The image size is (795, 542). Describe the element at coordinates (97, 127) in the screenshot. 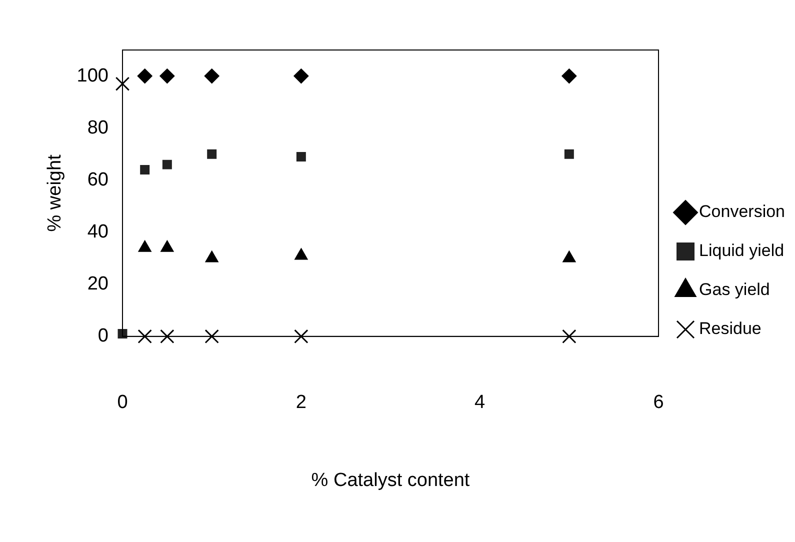

I see `y-tick-label: 80` at that location.